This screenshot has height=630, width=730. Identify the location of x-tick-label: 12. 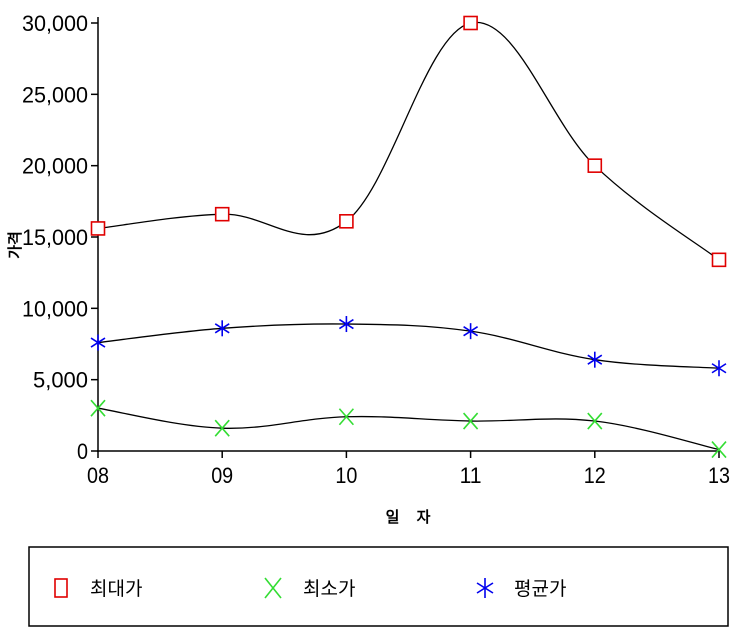
(595, 475).